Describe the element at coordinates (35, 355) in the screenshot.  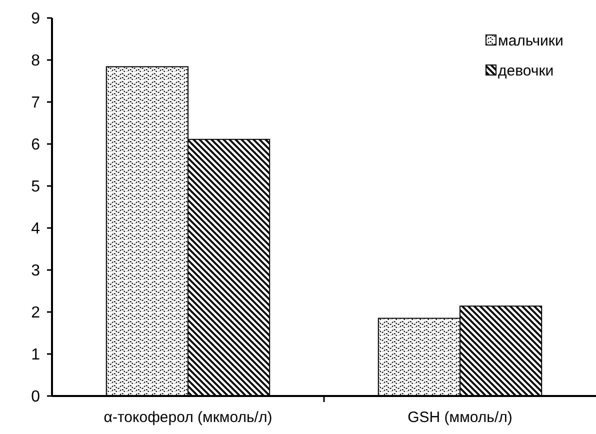
I see `y-tick-label: 1` at that location.